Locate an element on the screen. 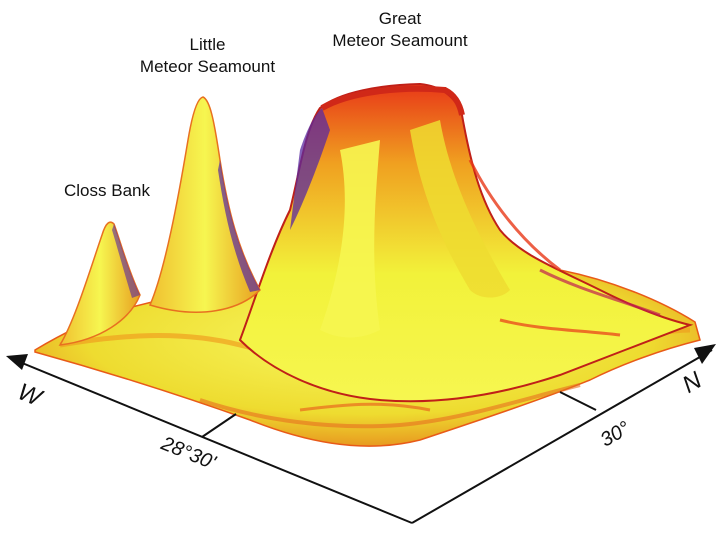  latitude-tick-mark is located at coordinates (578, 401).